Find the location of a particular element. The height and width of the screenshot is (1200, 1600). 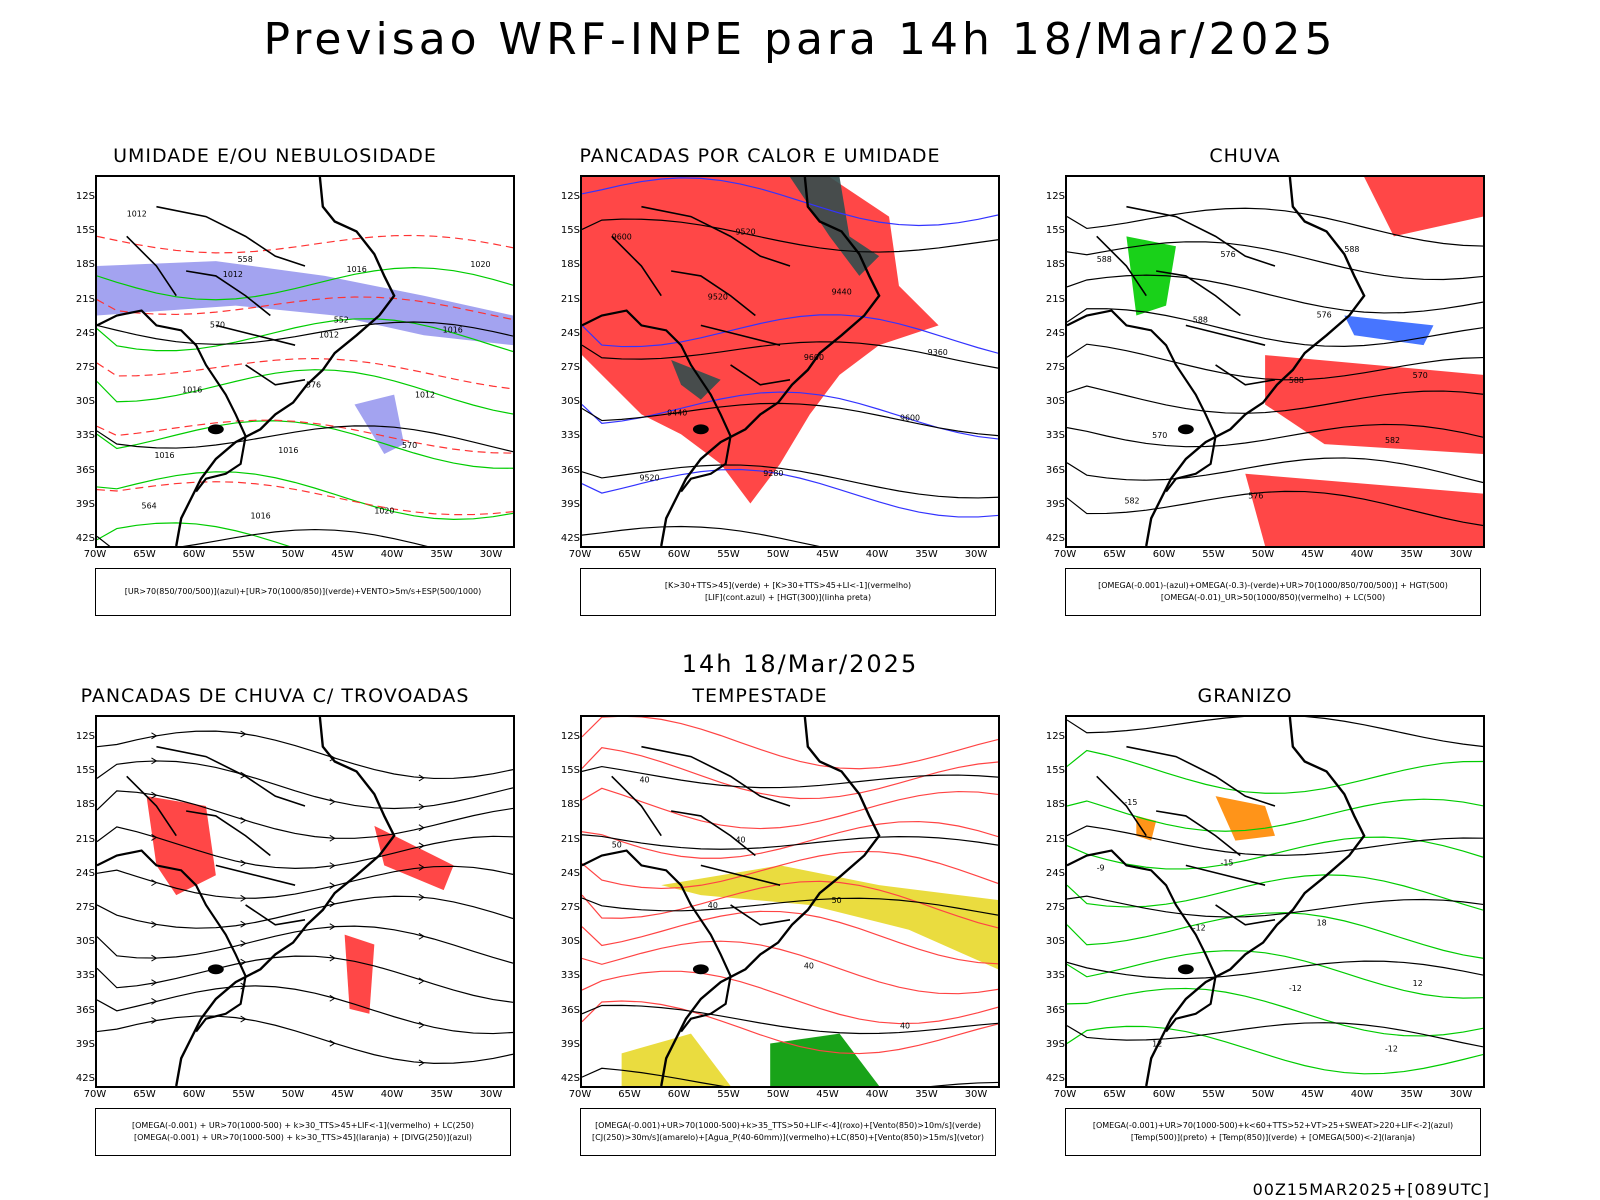

contour-label: 1012 is located at coordinates (137, 214).